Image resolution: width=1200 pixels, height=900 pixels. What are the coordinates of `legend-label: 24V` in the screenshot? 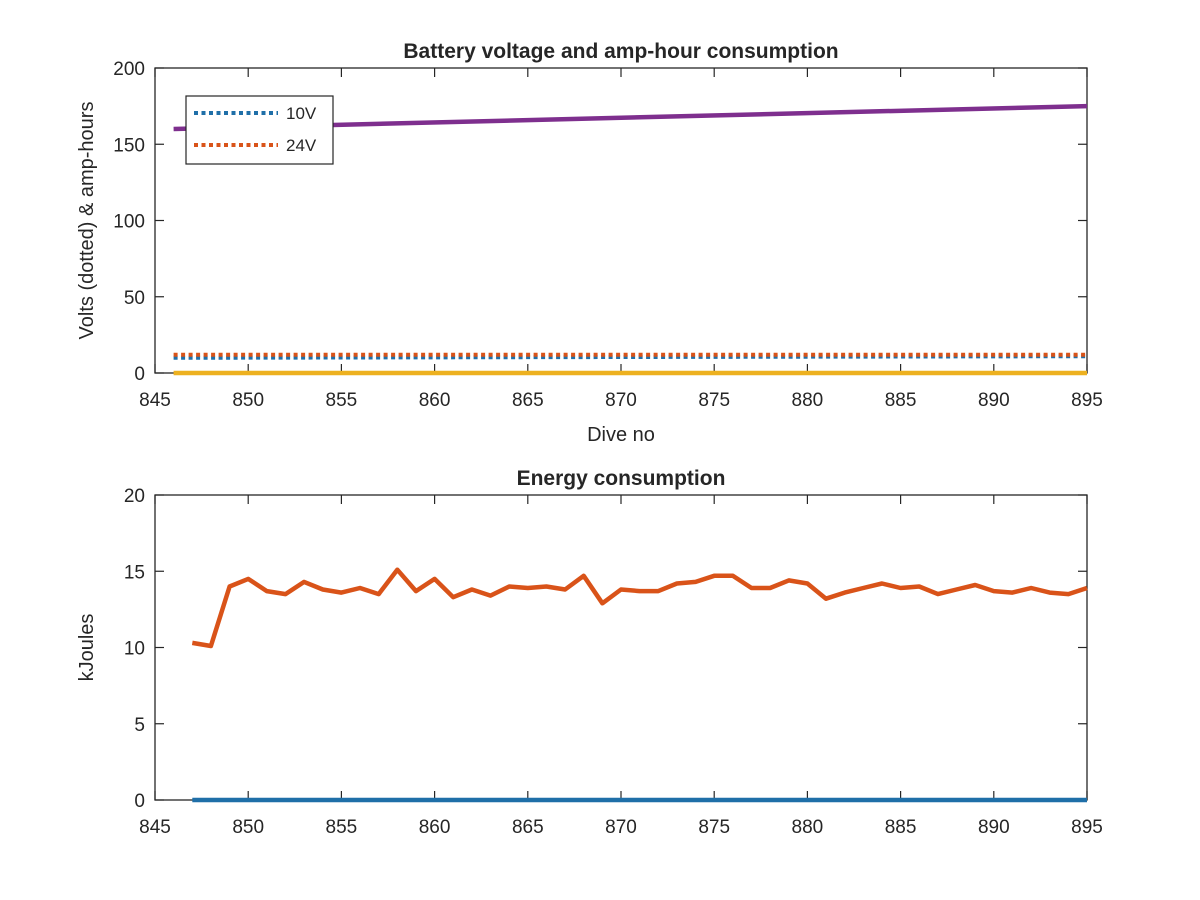 It's located at (301, 145).